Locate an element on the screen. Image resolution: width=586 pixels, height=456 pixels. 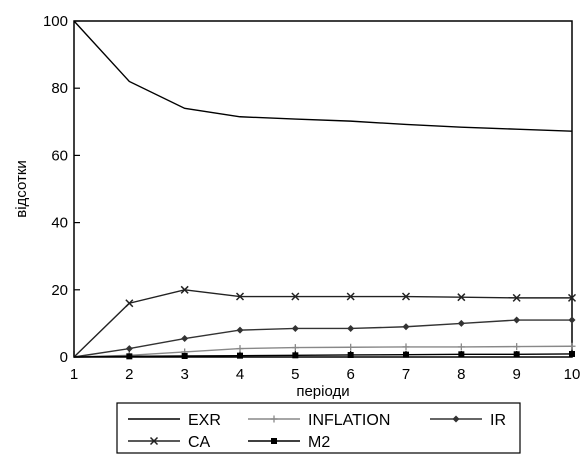
x-tick-label: 9 is located at coordinates (516, 374).